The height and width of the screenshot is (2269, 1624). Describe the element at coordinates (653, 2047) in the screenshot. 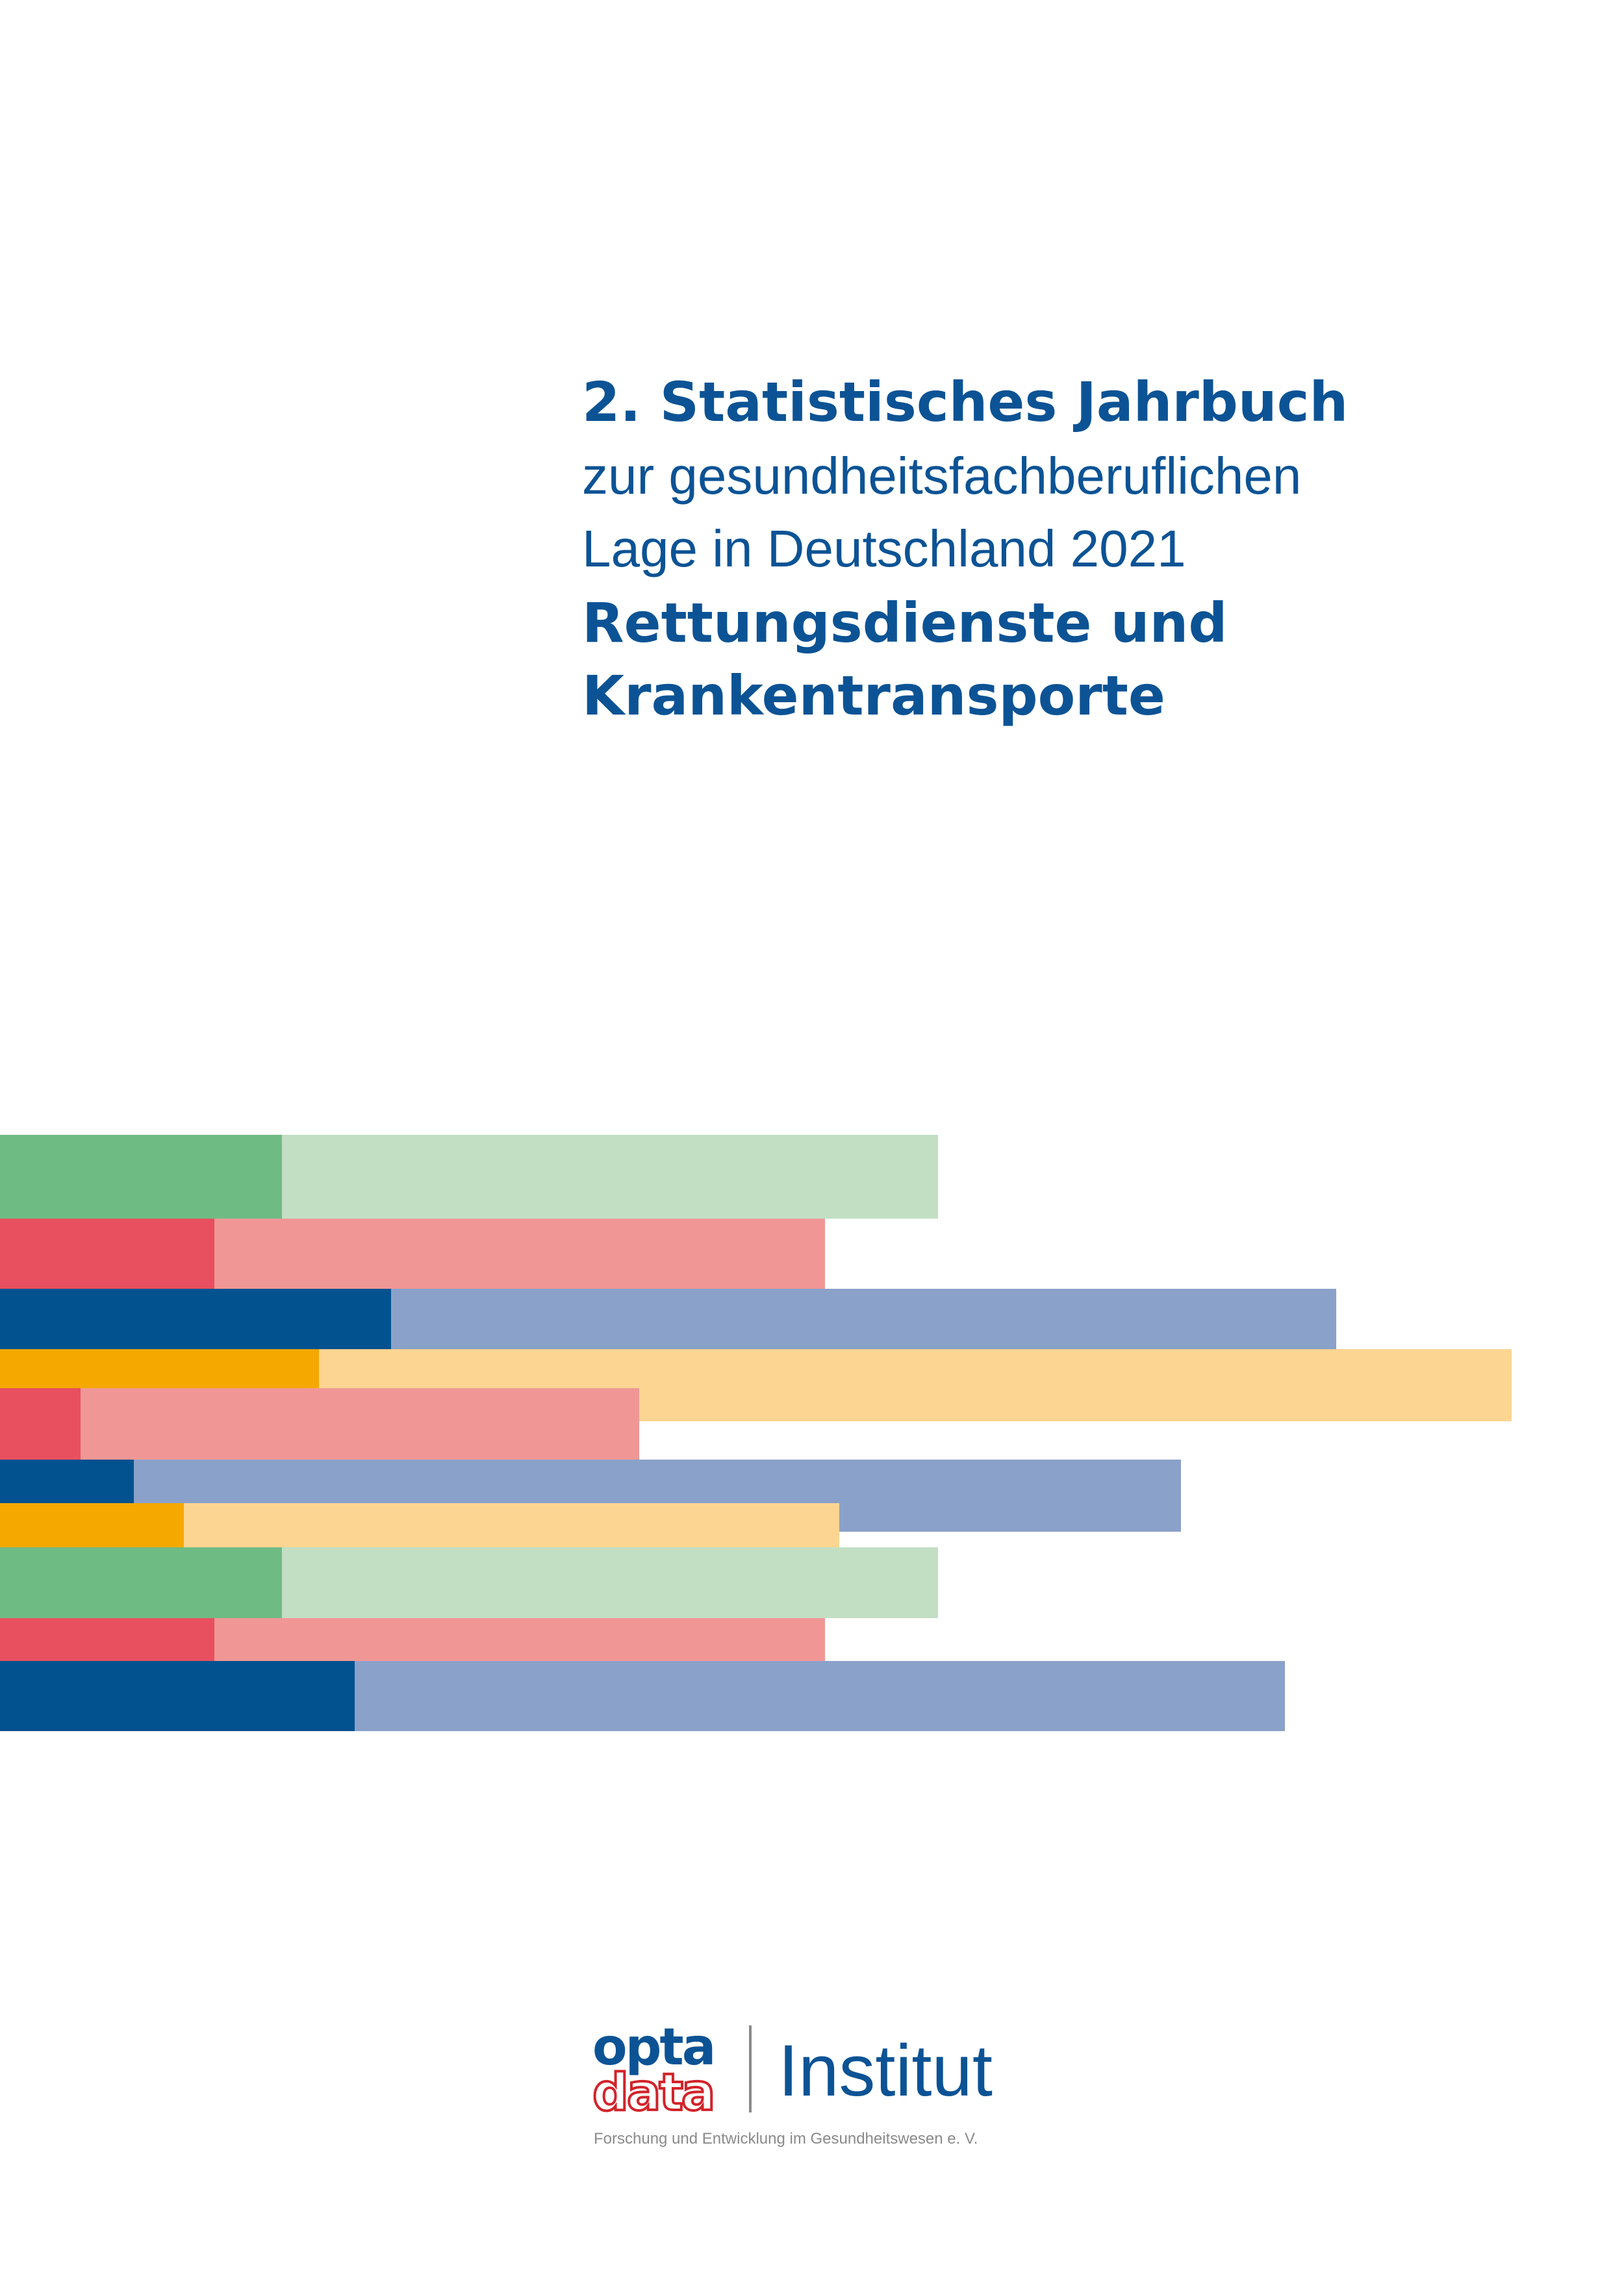

I see `logo-opta: opta` at that location.